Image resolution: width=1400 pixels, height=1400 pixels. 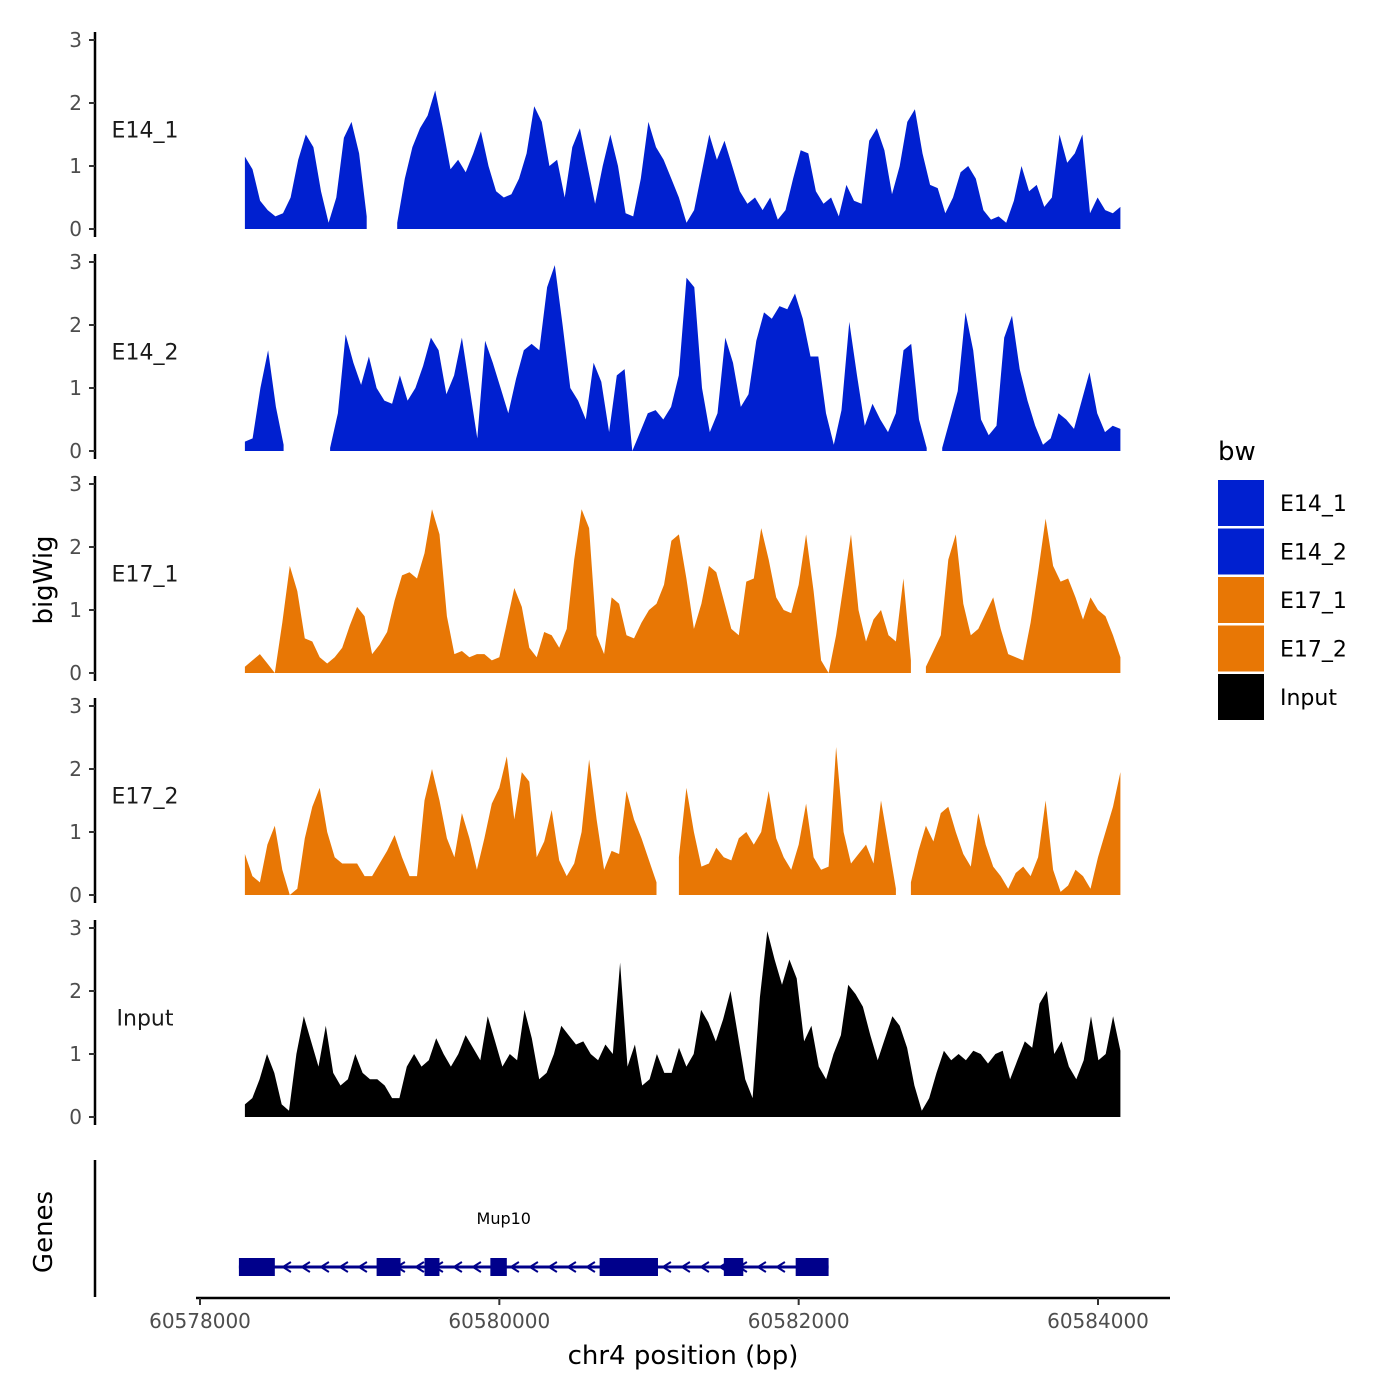 I want to click on legend: E14_1 E14_2 E17_1 E17_2 Input, so click(x=1282, y=600).